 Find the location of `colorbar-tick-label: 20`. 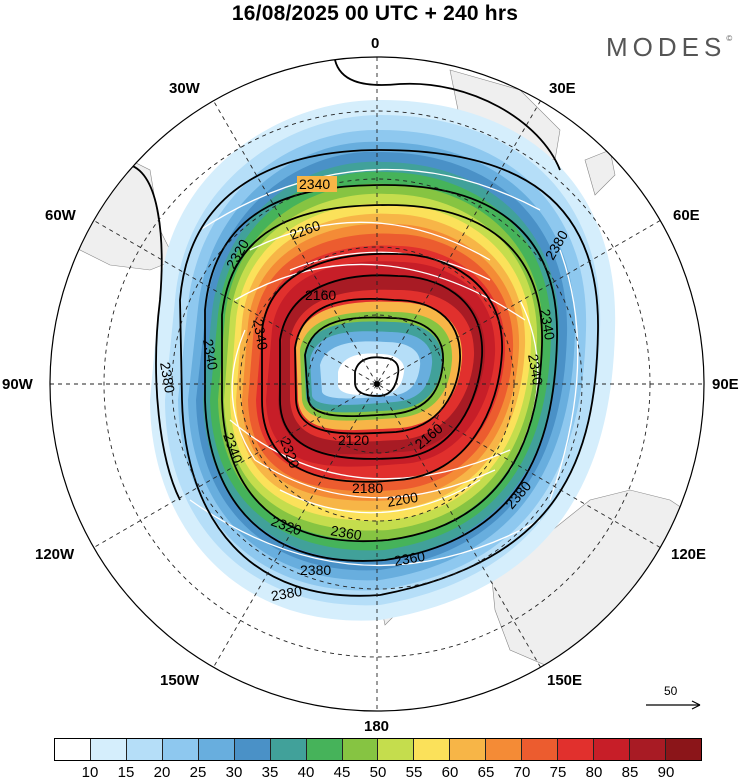

colorbar-tick-label: 20 is located at coordinates (162, 772).